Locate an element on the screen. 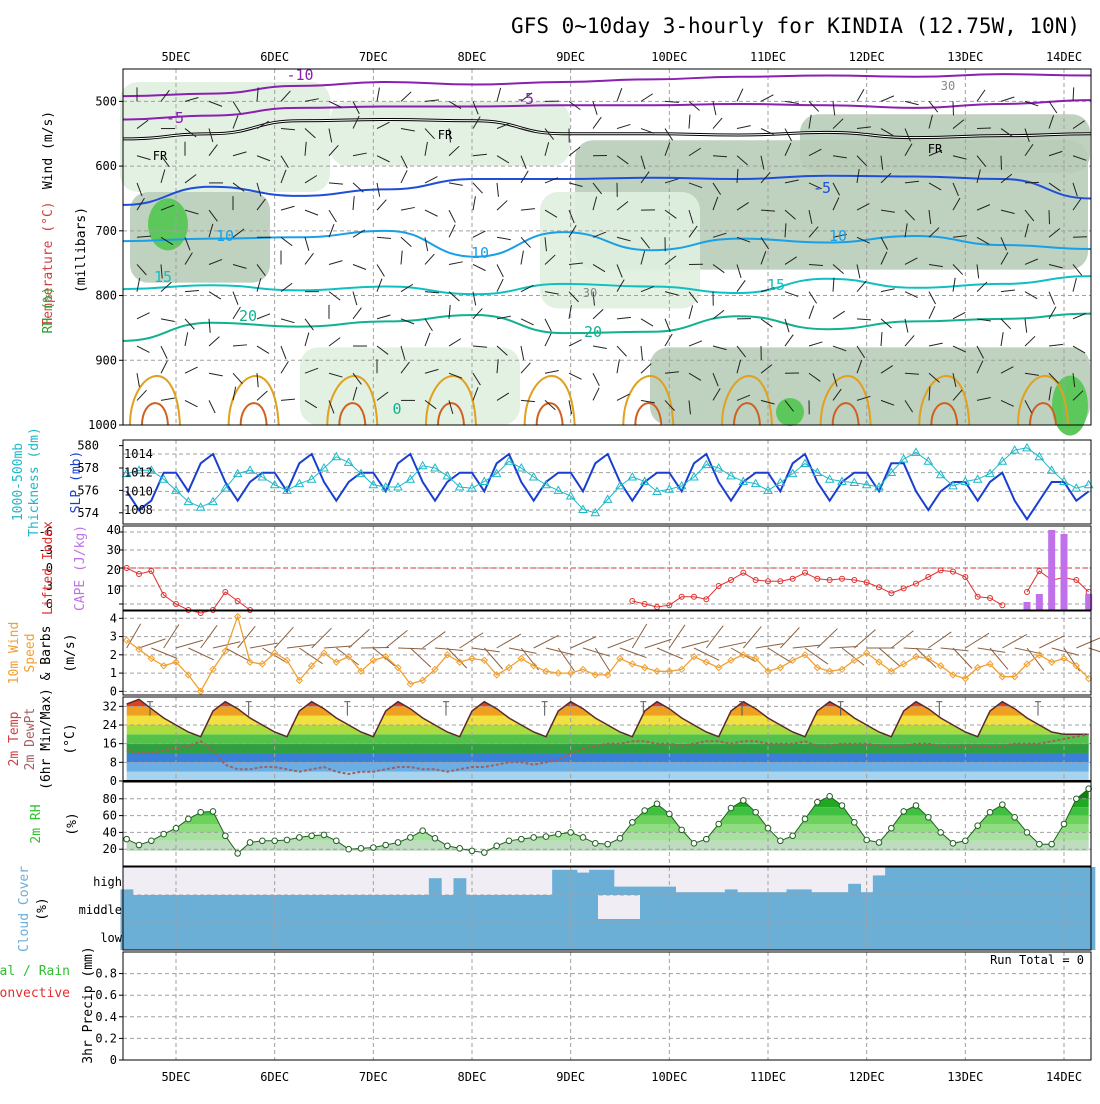 The height and width of the screenshot is (1104, 1100). cape-tick: 20 is located at coordinates (114, 570).